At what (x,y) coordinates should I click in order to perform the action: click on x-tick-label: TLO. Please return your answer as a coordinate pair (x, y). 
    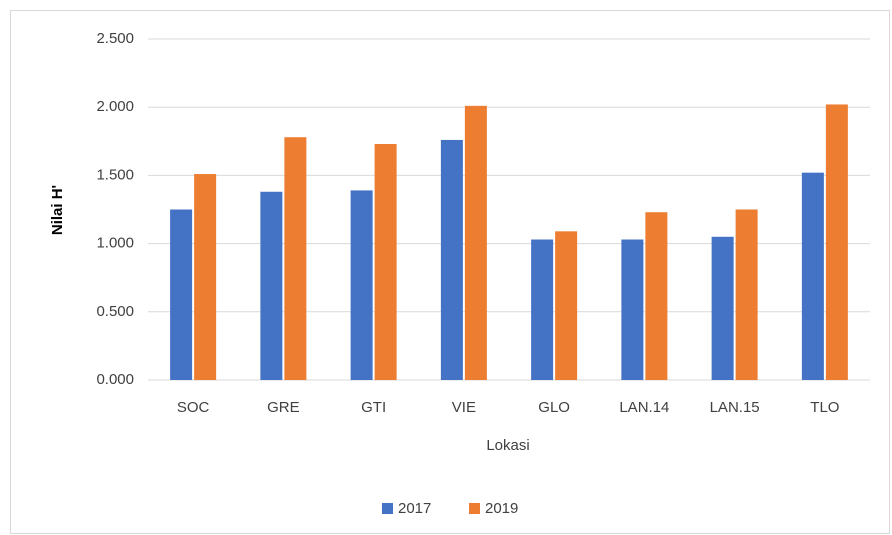
    Looking at the image, I should click on (824, 407).